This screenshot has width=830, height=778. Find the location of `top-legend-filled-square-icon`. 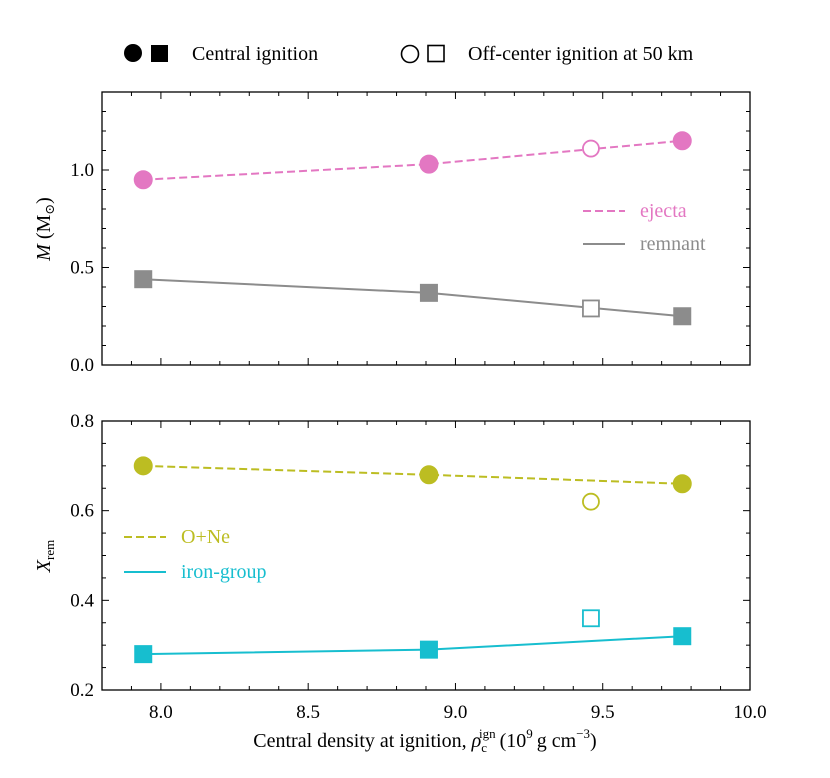

top-legend-filled-square-icon is located at coordinates (159, 53).